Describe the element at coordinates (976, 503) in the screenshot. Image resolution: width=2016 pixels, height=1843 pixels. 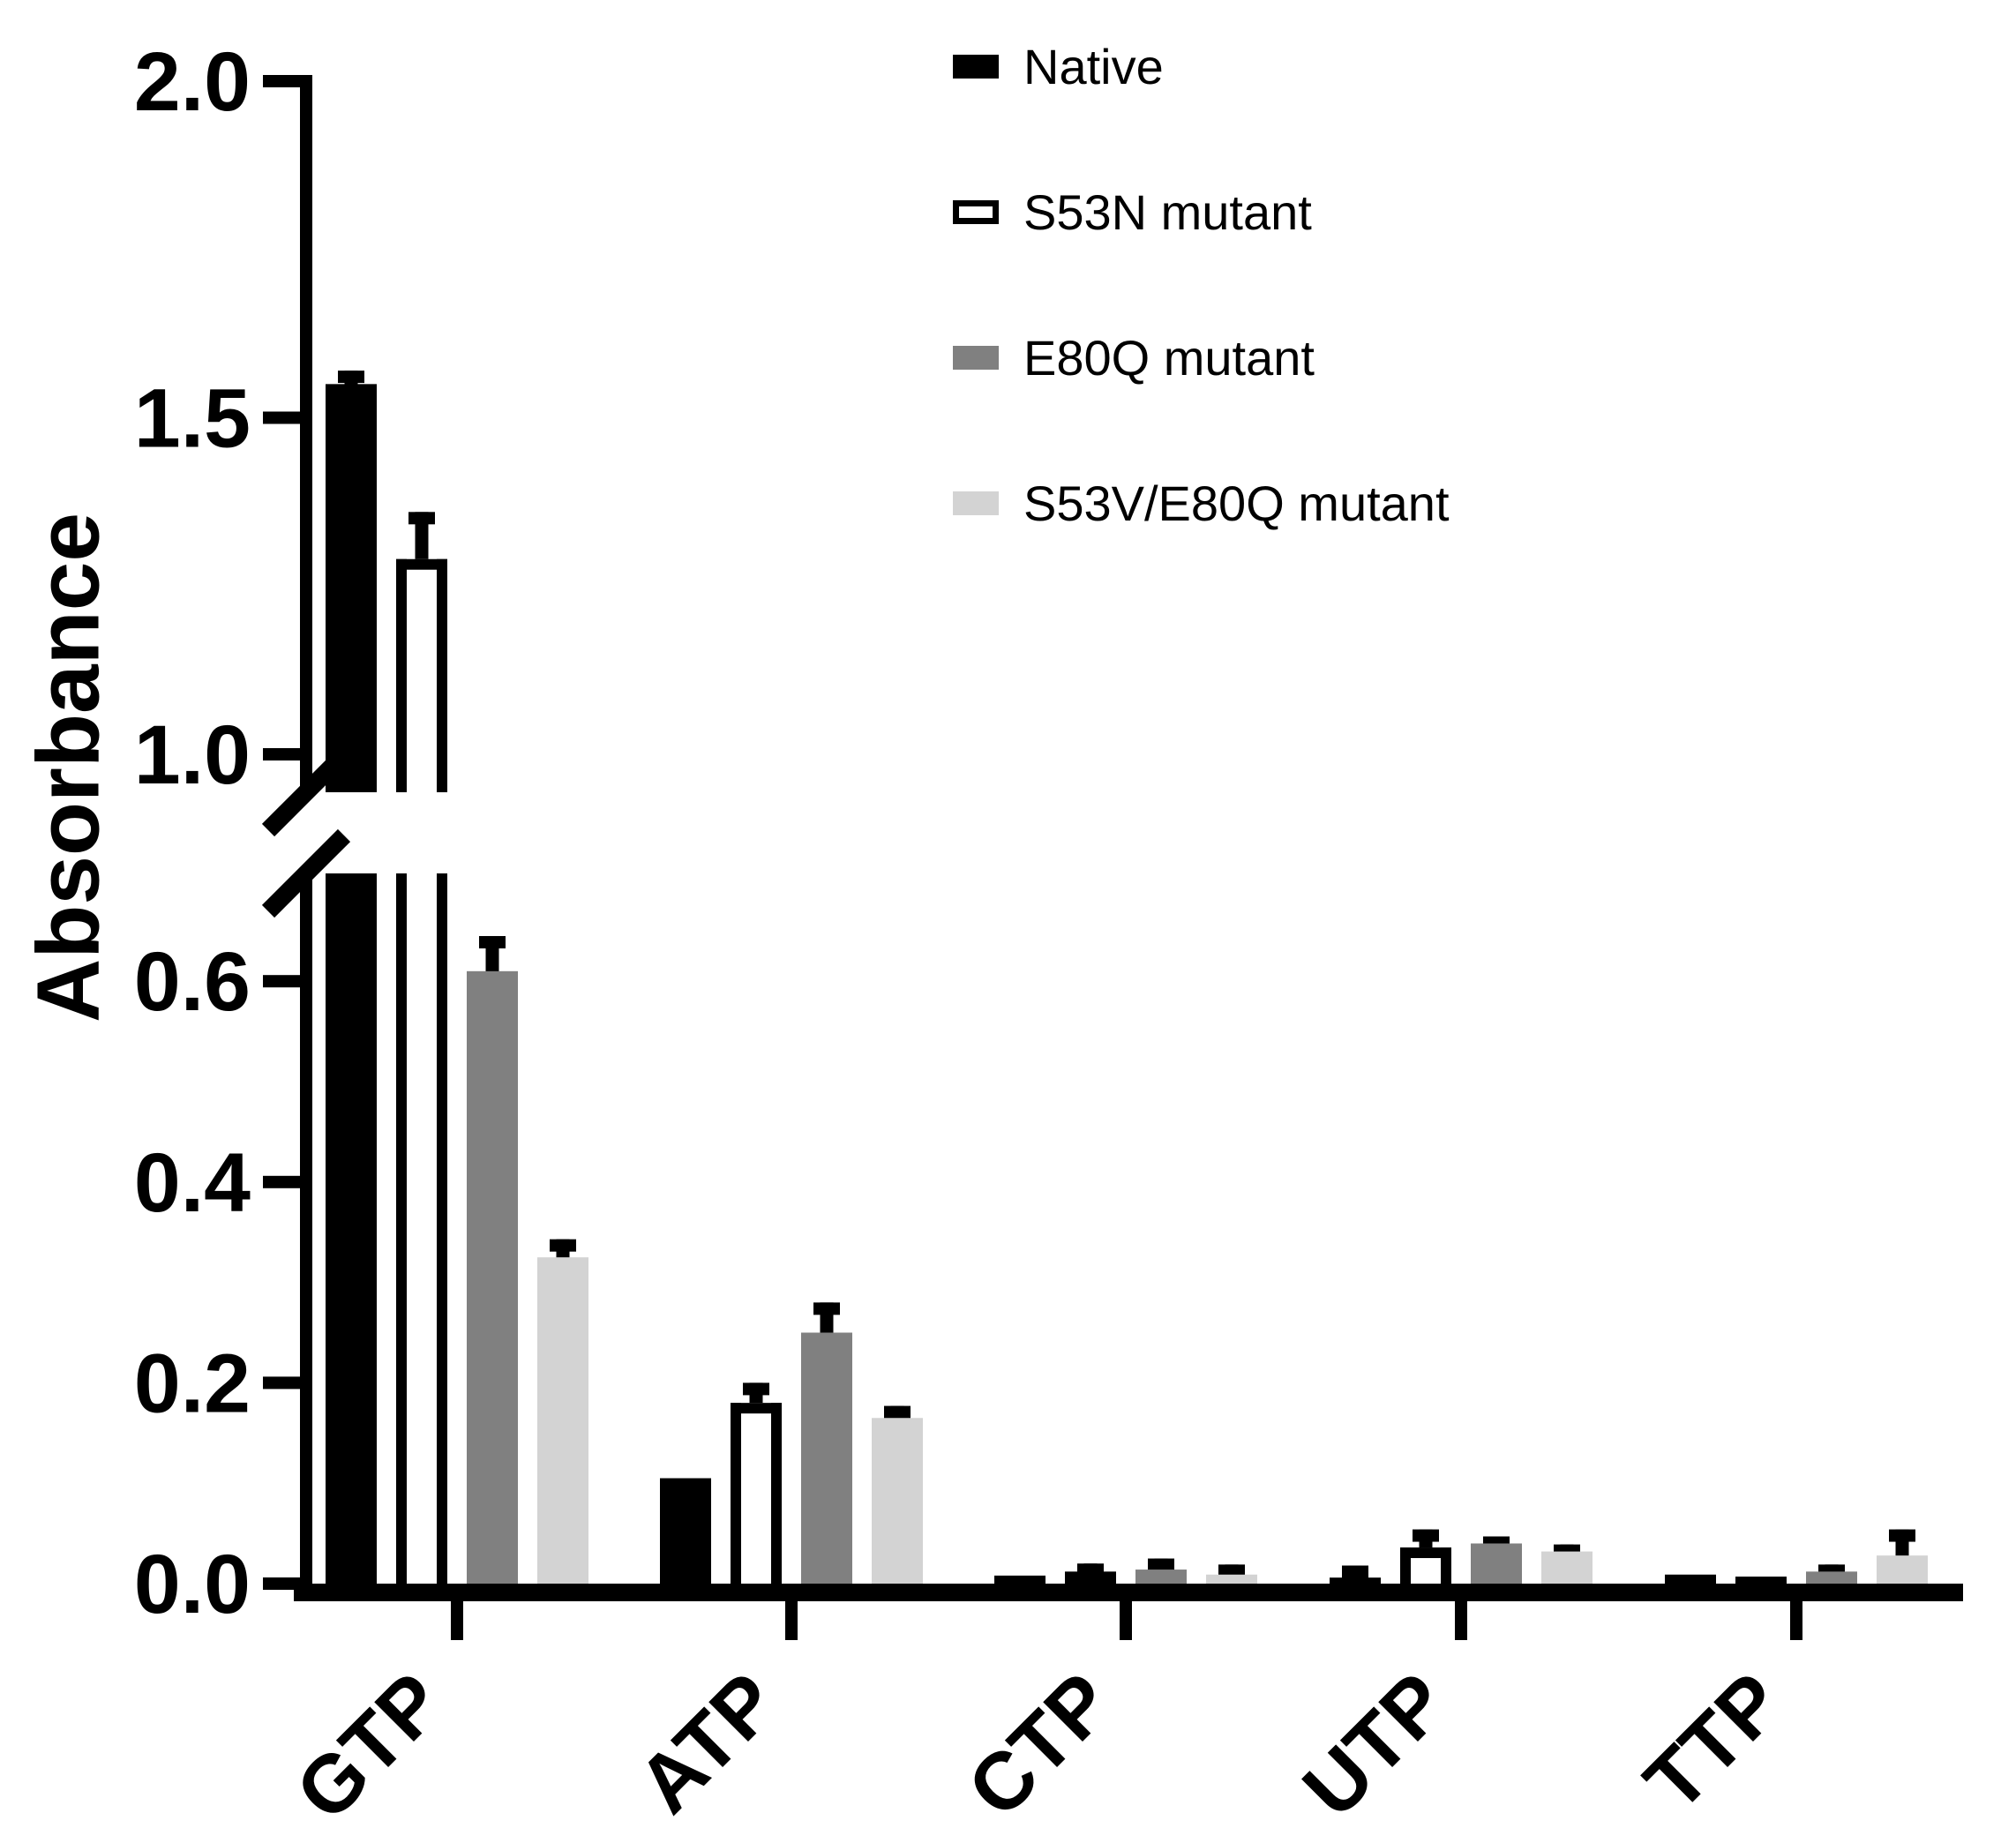
I see `legend-swatch-s53v-e80q` at that location.